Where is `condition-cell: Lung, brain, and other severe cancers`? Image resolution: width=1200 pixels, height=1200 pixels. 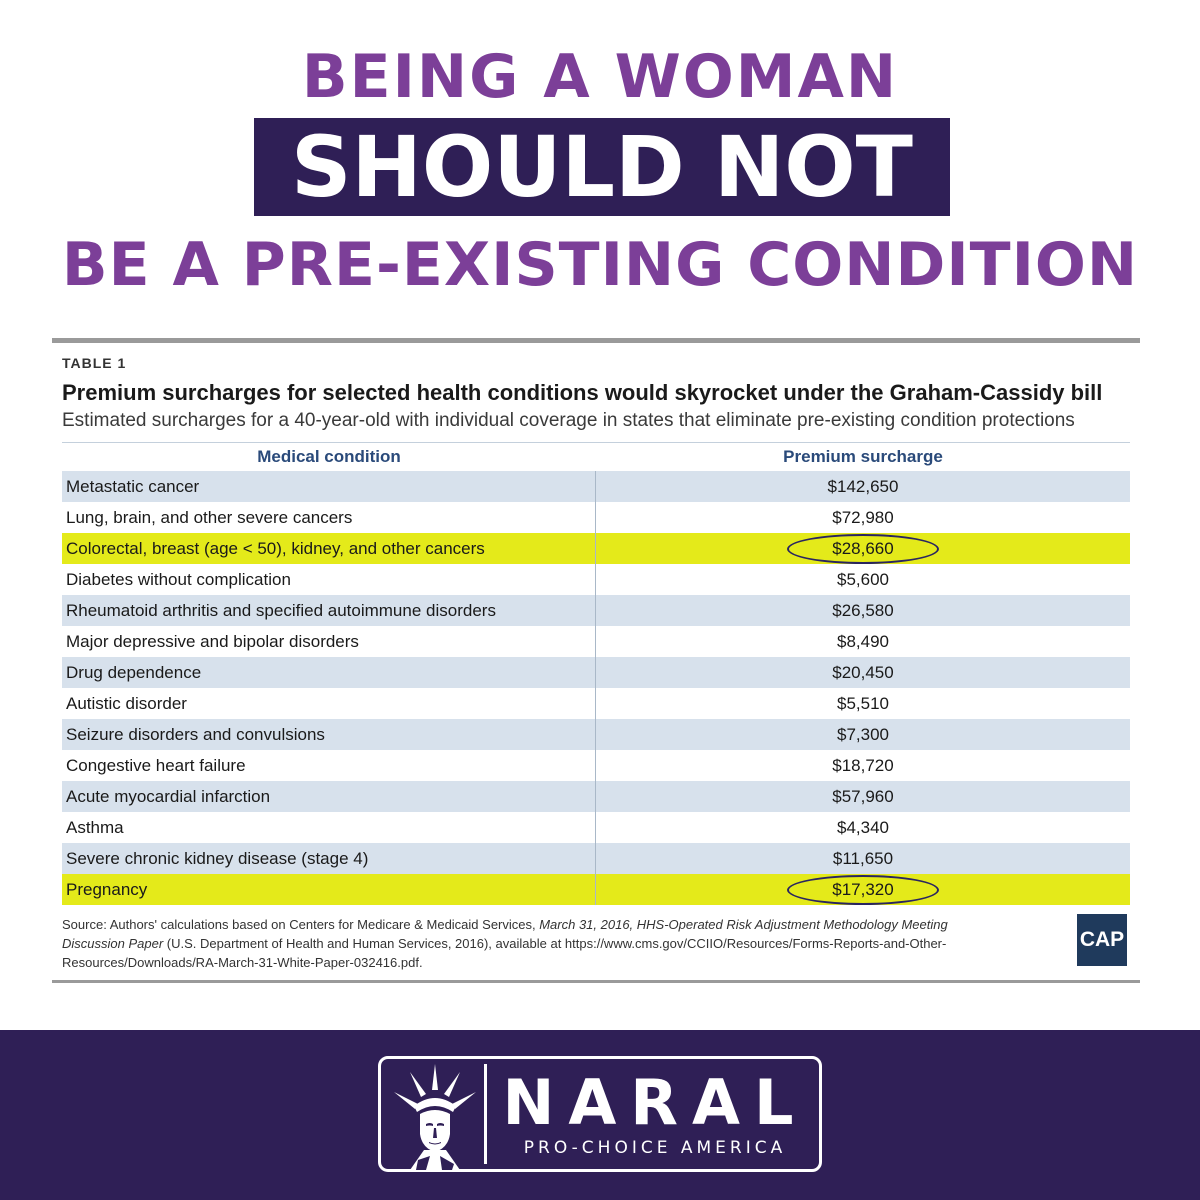 condition-cell: Lung, brain, and other severe cancers is located at coordinates (329, 517).